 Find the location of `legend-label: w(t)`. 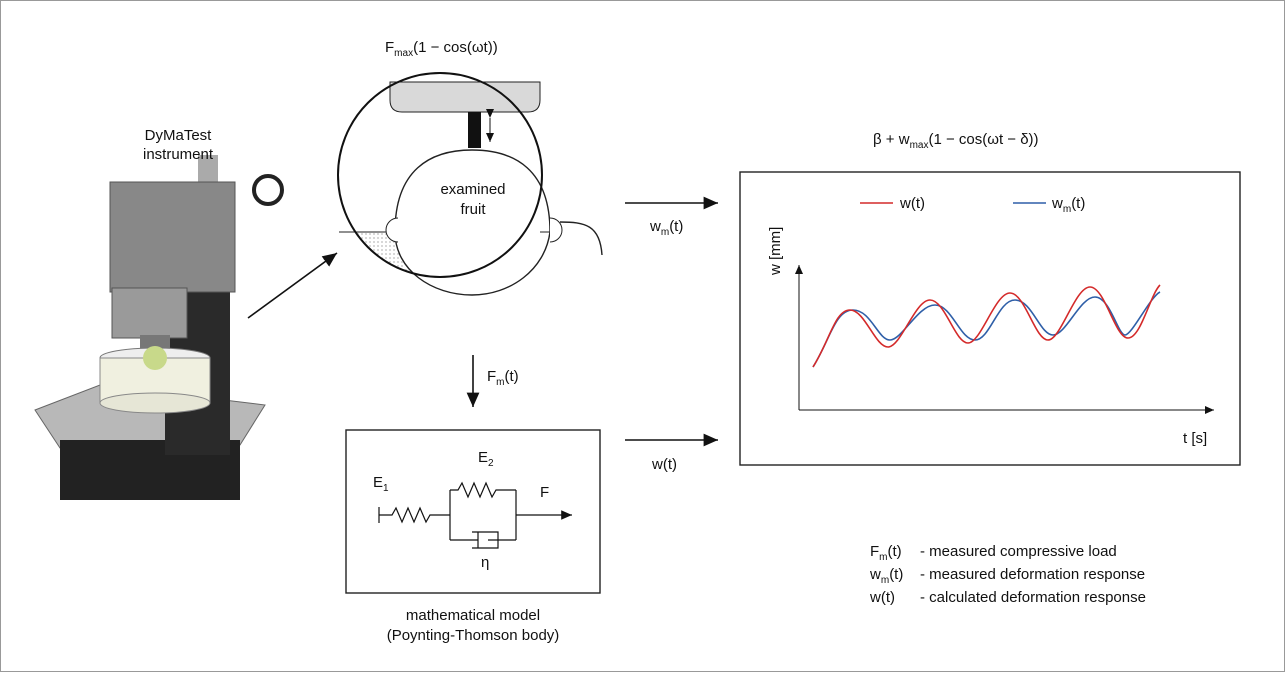

legend-label: w(t) is located at coordinates (912, 203).